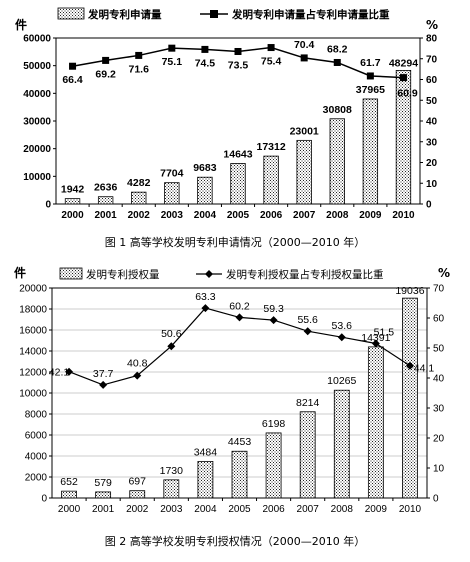 The height and width of the screenshot is (562, 470). Describe the element at coordinates (69, 482) in the screenshot. I see `bar-value-label: 652` at that location.